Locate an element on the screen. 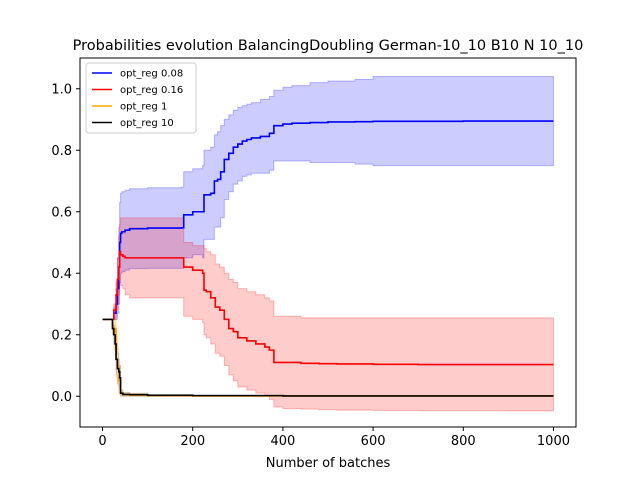  x-axis-ticks: 0 200 400 600 800 1000 is located at coordinates (334, 438).